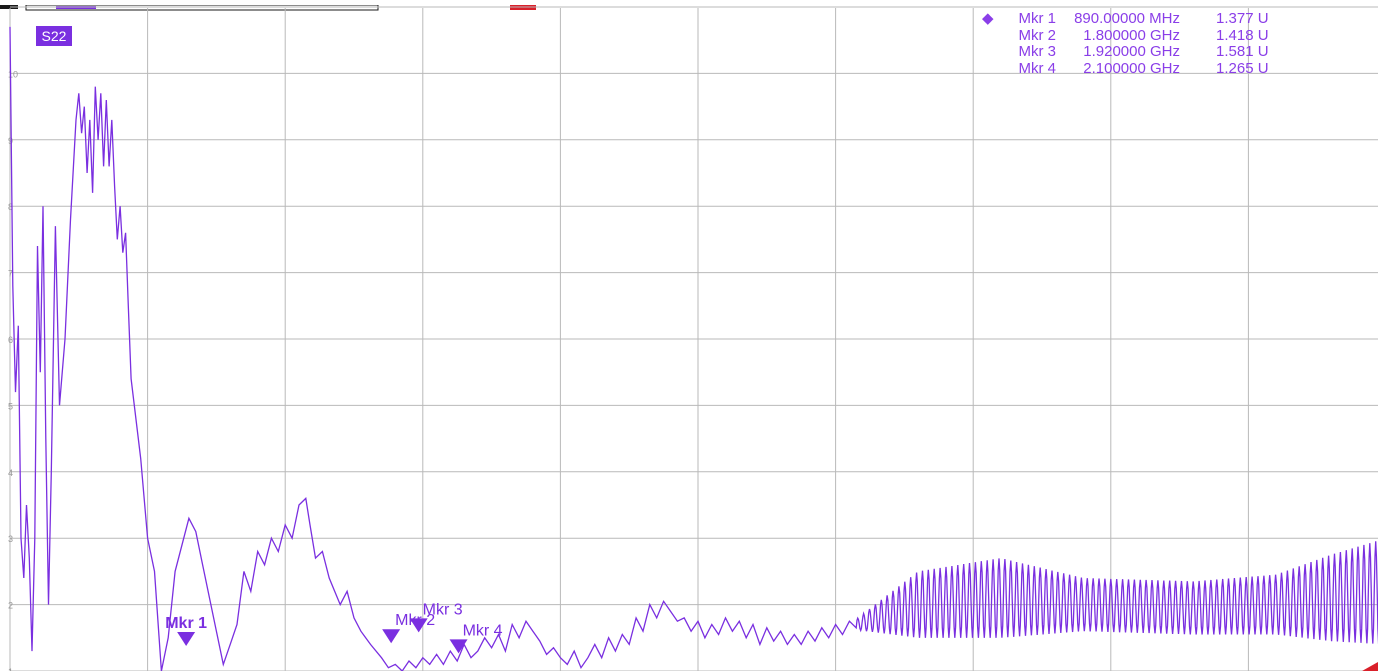 This screenshot has width=1378, height=671. Describe the element at coordinates (1242, 18) in the screenshot. I see `marker-value: 1.377 U` at that location.